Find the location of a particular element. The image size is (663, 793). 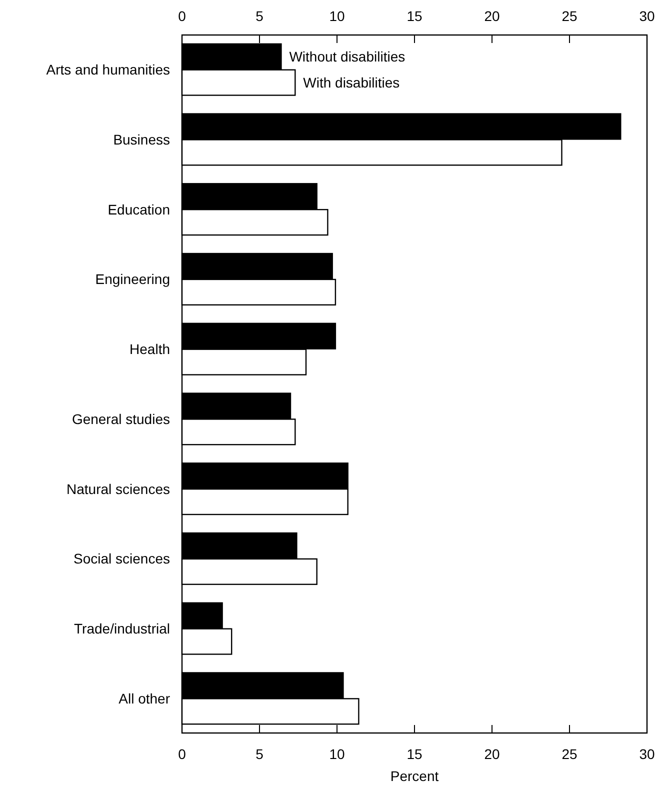

x2-tick-label: 15 is located at coordinates (414, 754).